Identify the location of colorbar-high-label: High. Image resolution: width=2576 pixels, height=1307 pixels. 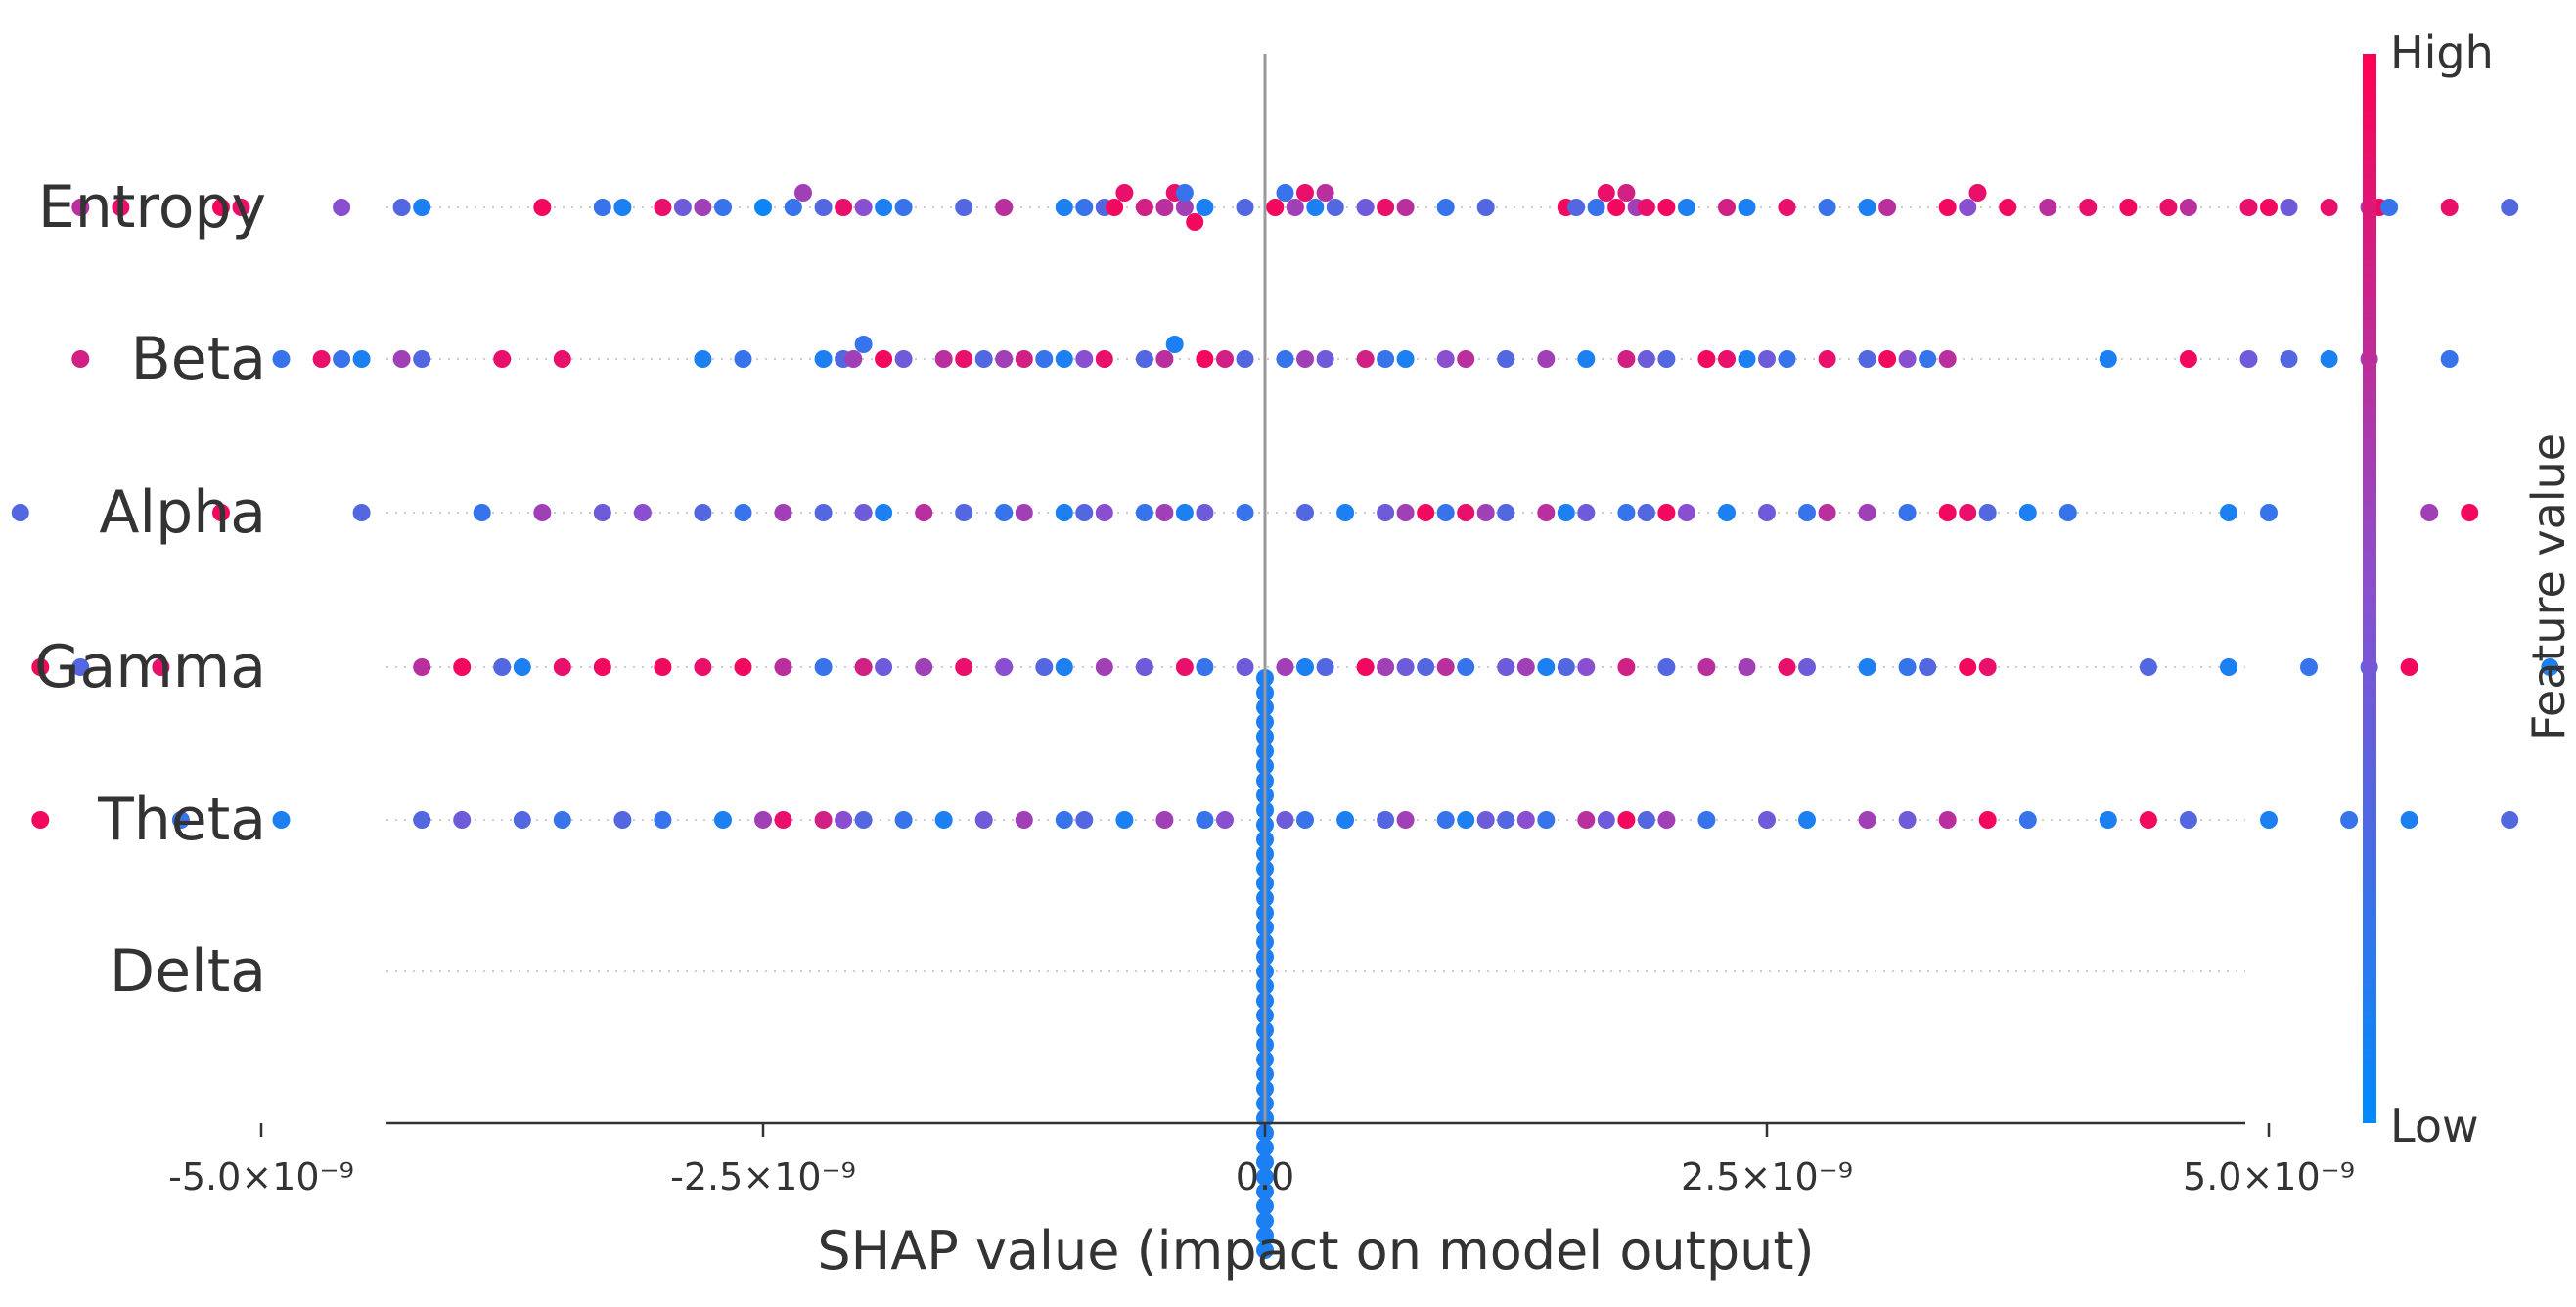
(2442, 52).